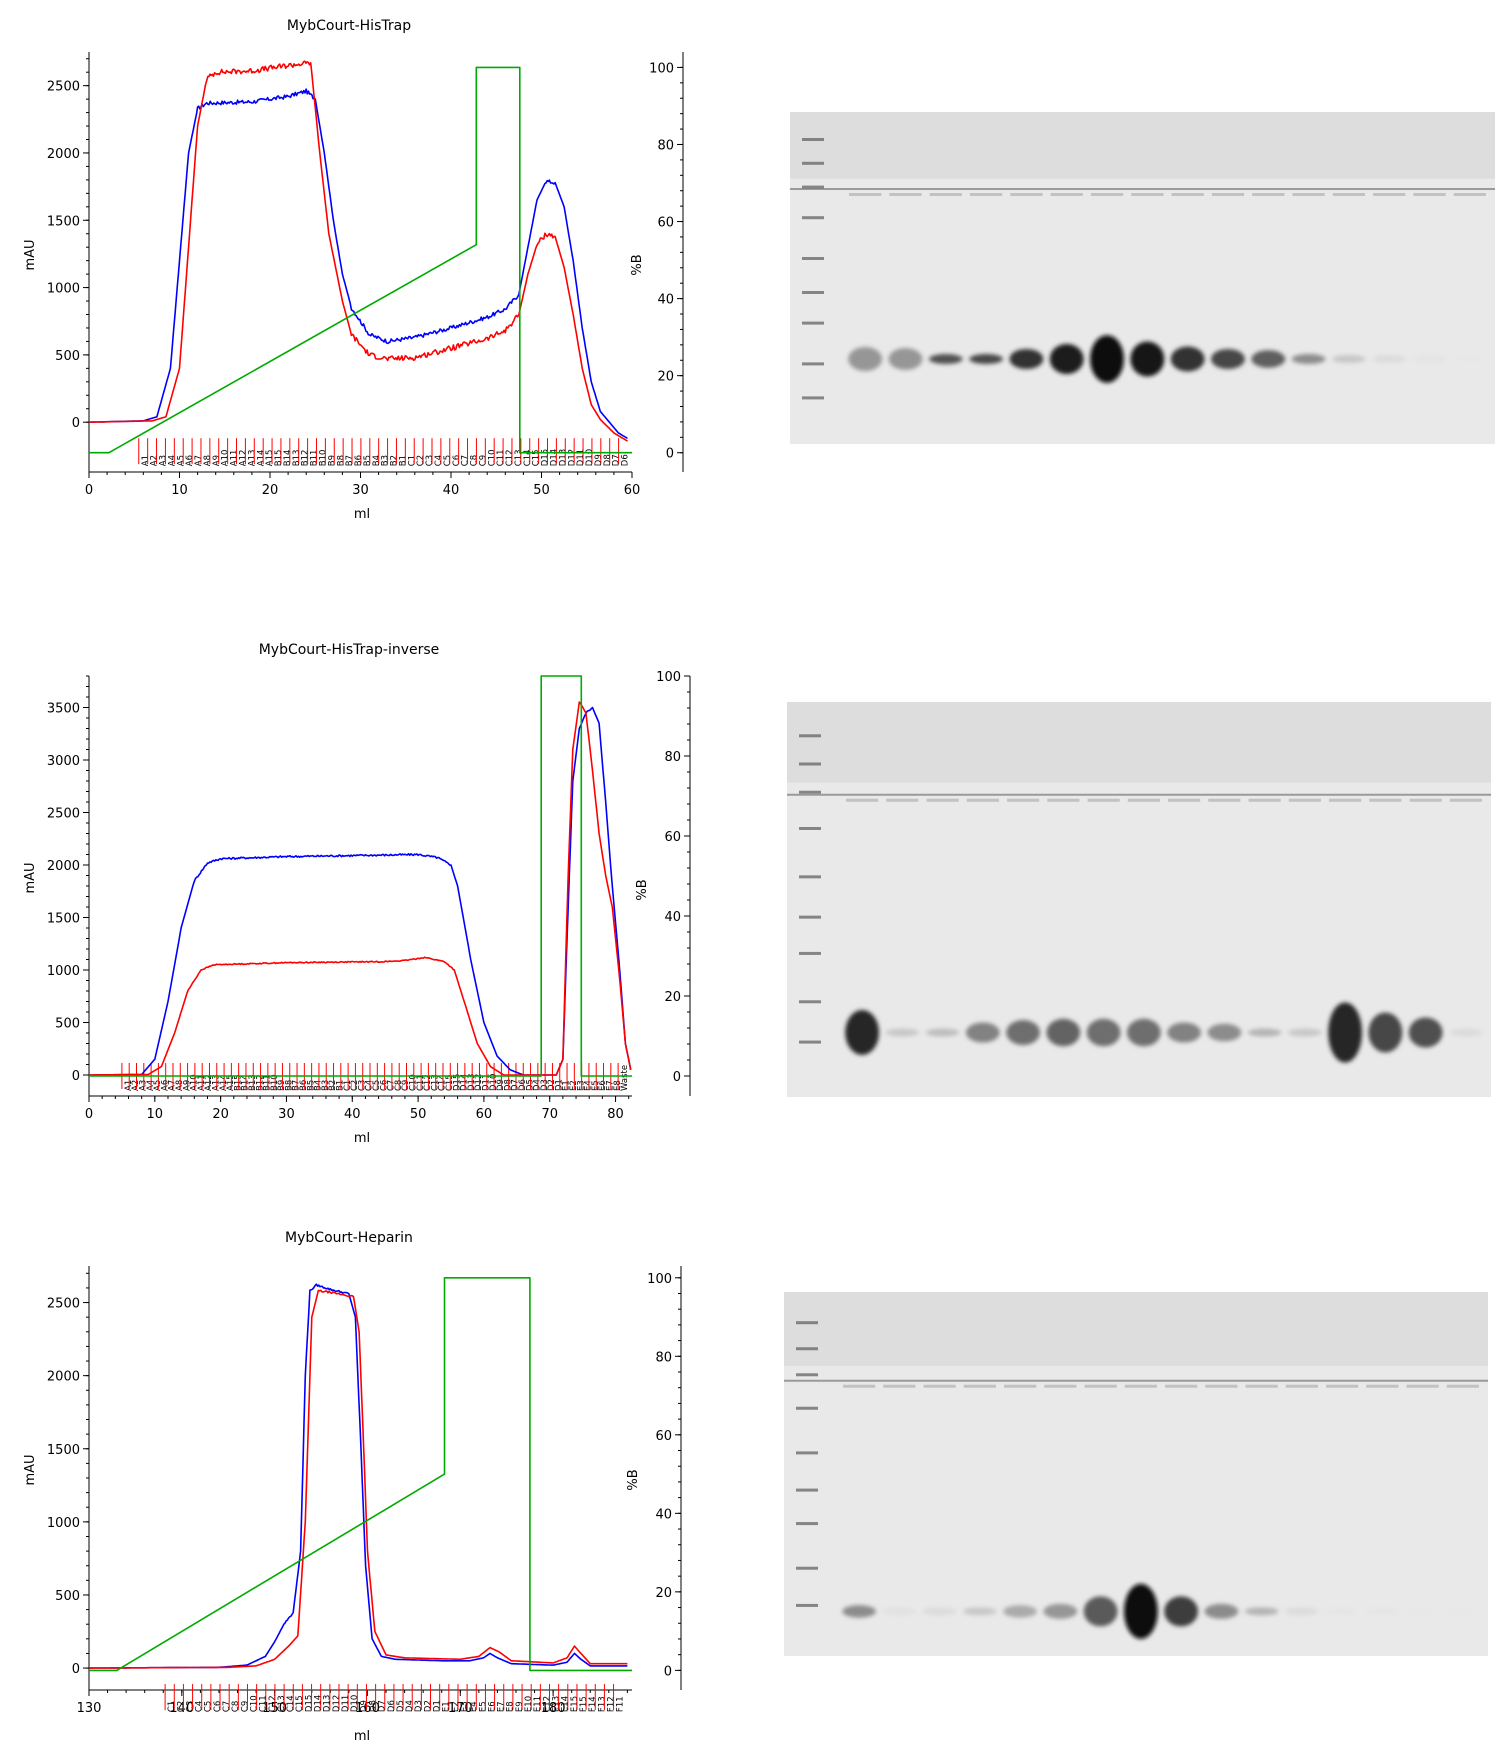 This screenshot has width=1512, height=1754. What do you see at coordinates (328, 1703) in the screenshot?
I see `fraction-label: D13` at bounding box center [328, 1703].